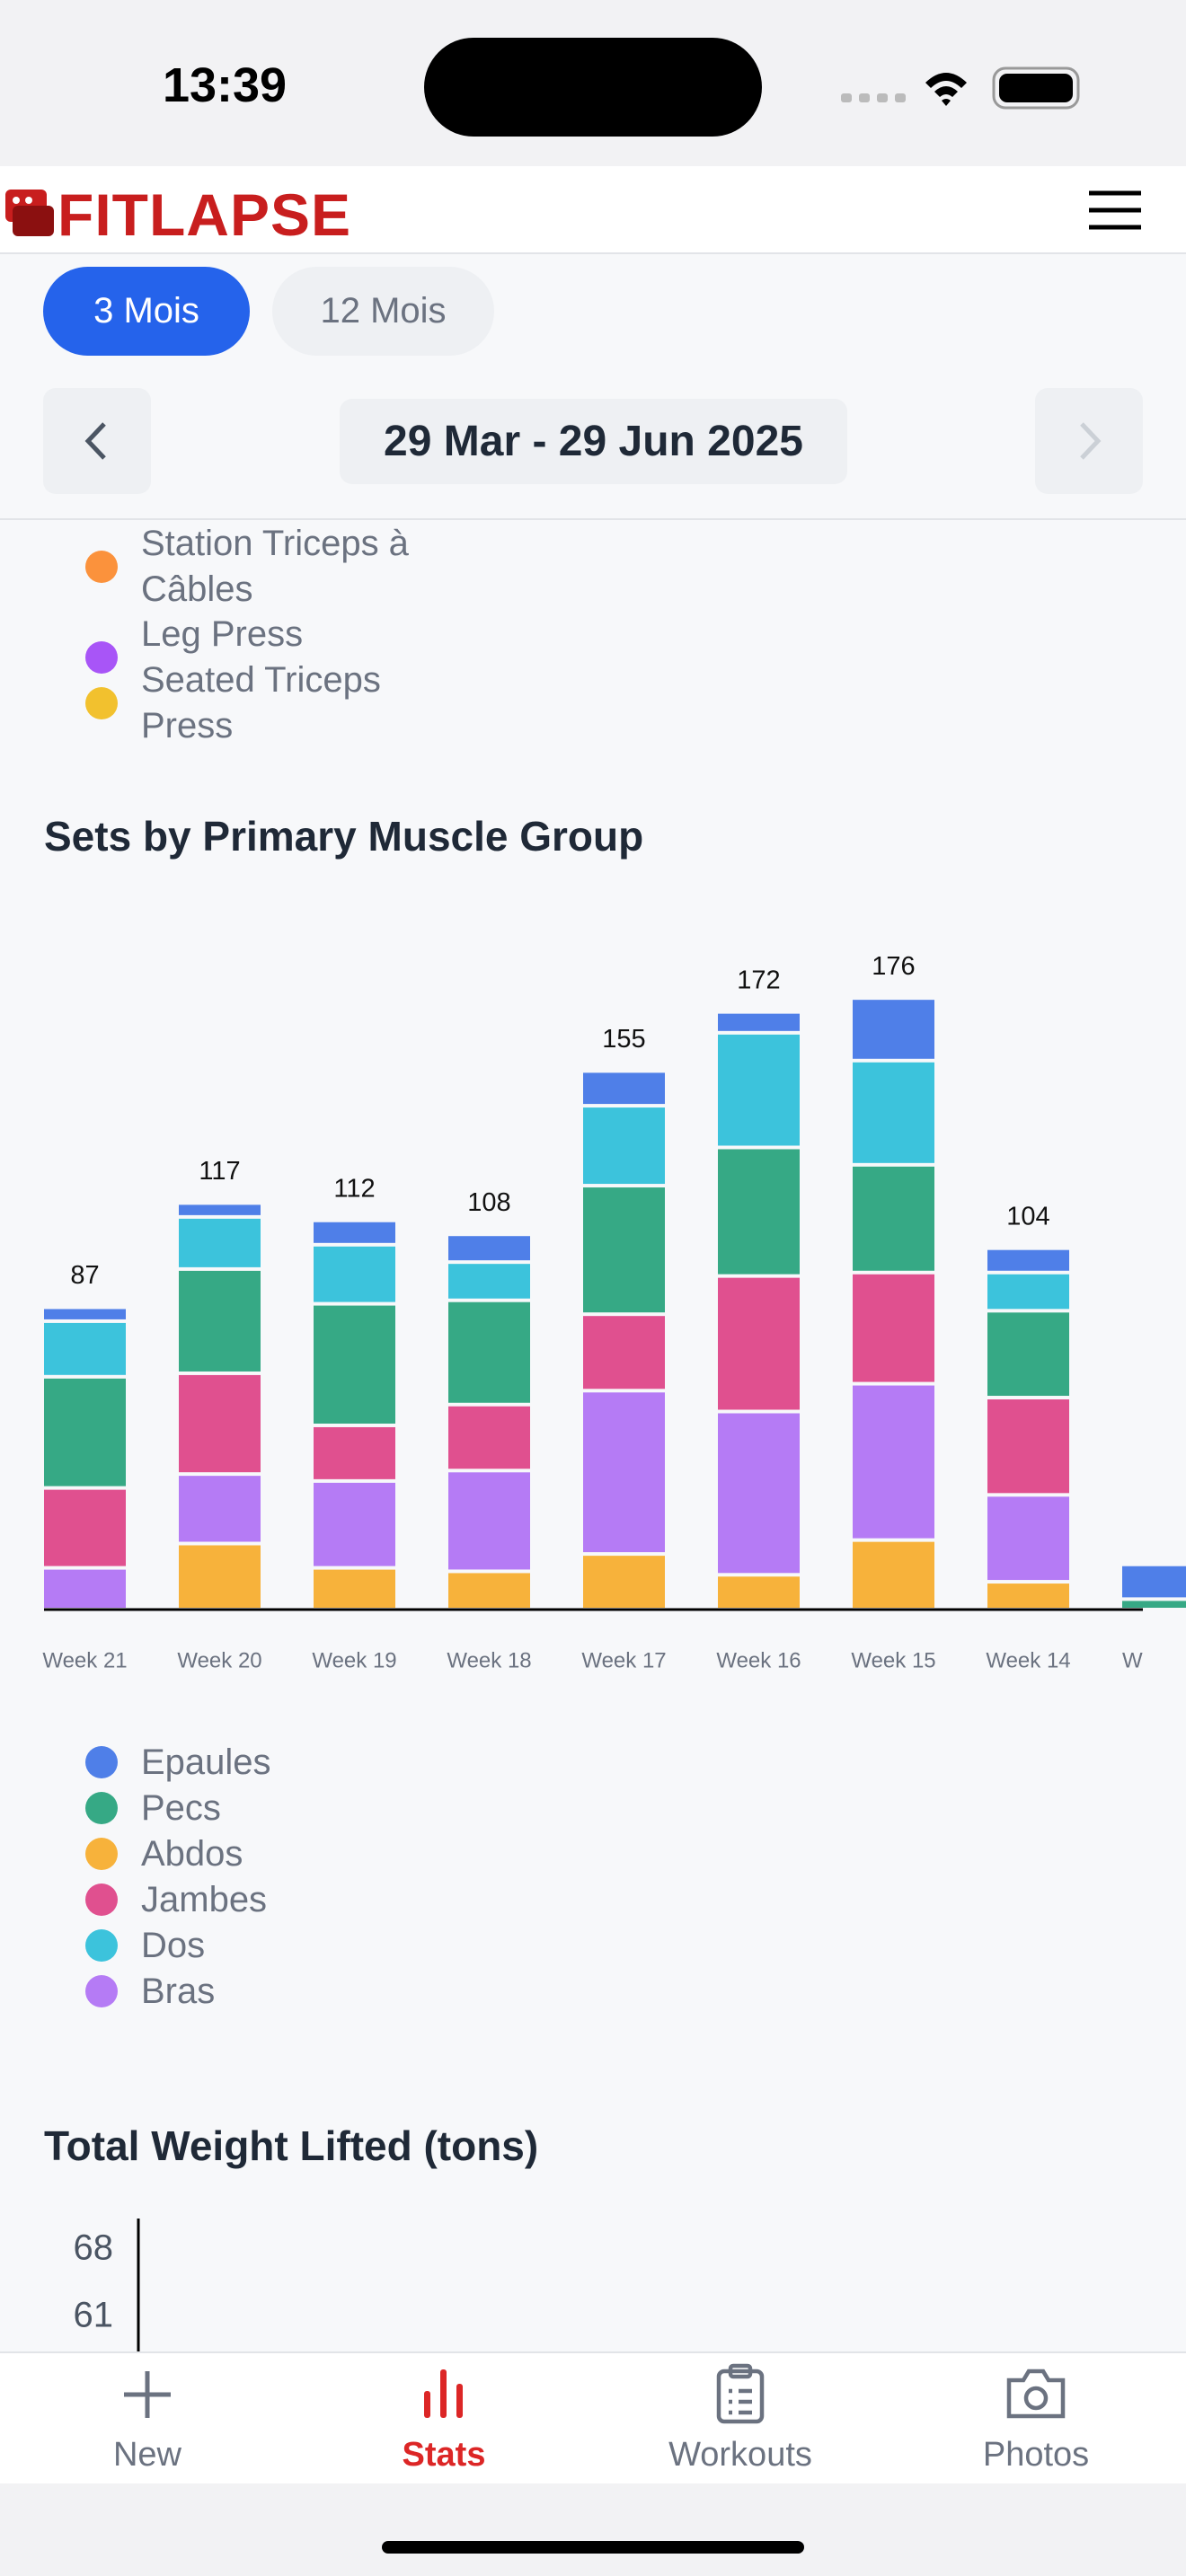 The width and height of the screenshot is (1186, 2576). Describe the element at coordinates (960, 88) in the screenshot. I see `status-icons` at that location.